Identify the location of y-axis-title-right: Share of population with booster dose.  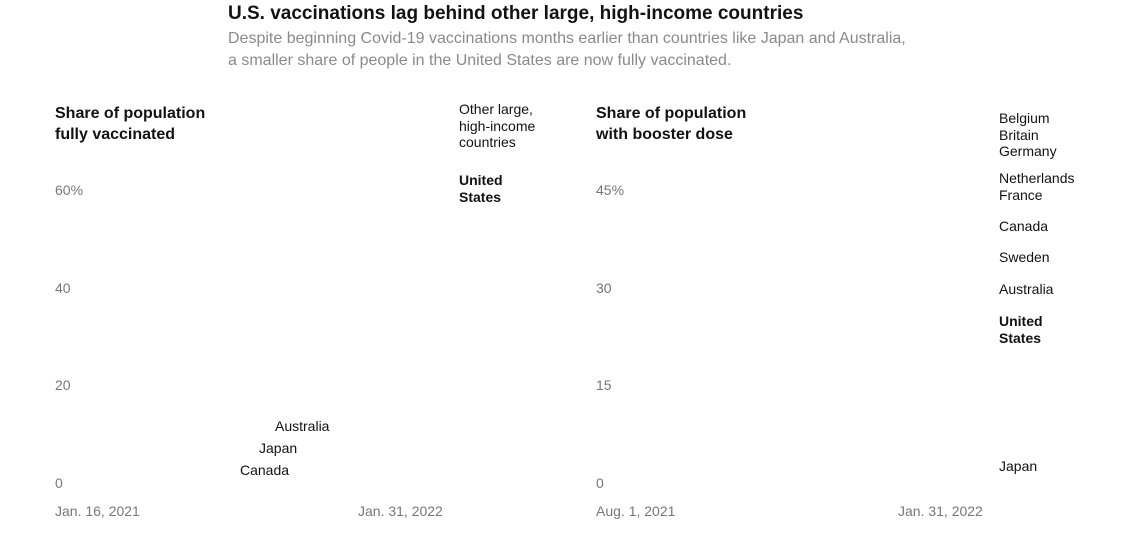
(671, 124).